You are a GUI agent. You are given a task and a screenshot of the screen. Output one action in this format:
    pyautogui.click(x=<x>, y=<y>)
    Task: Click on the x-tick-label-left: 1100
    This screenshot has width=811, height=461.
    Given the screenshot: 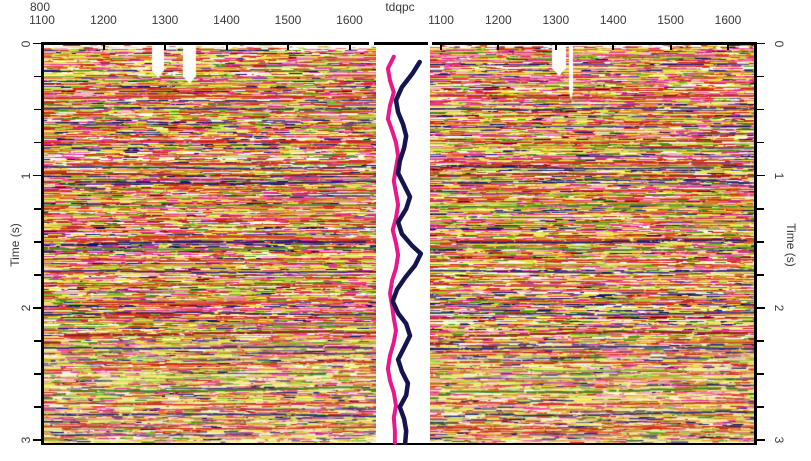 What is the action you would take?
    pyautogui.click(x=42, y=20)
    